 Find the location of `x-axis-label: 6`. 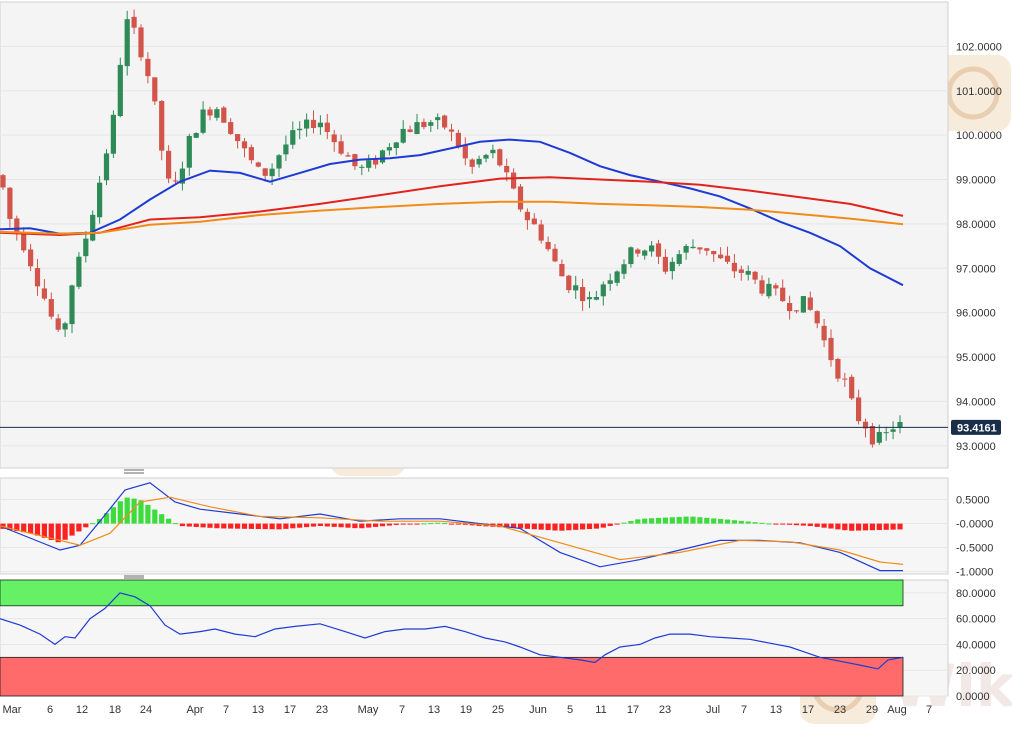

x-axis-label: 6 is located at coordinates (50, 710).